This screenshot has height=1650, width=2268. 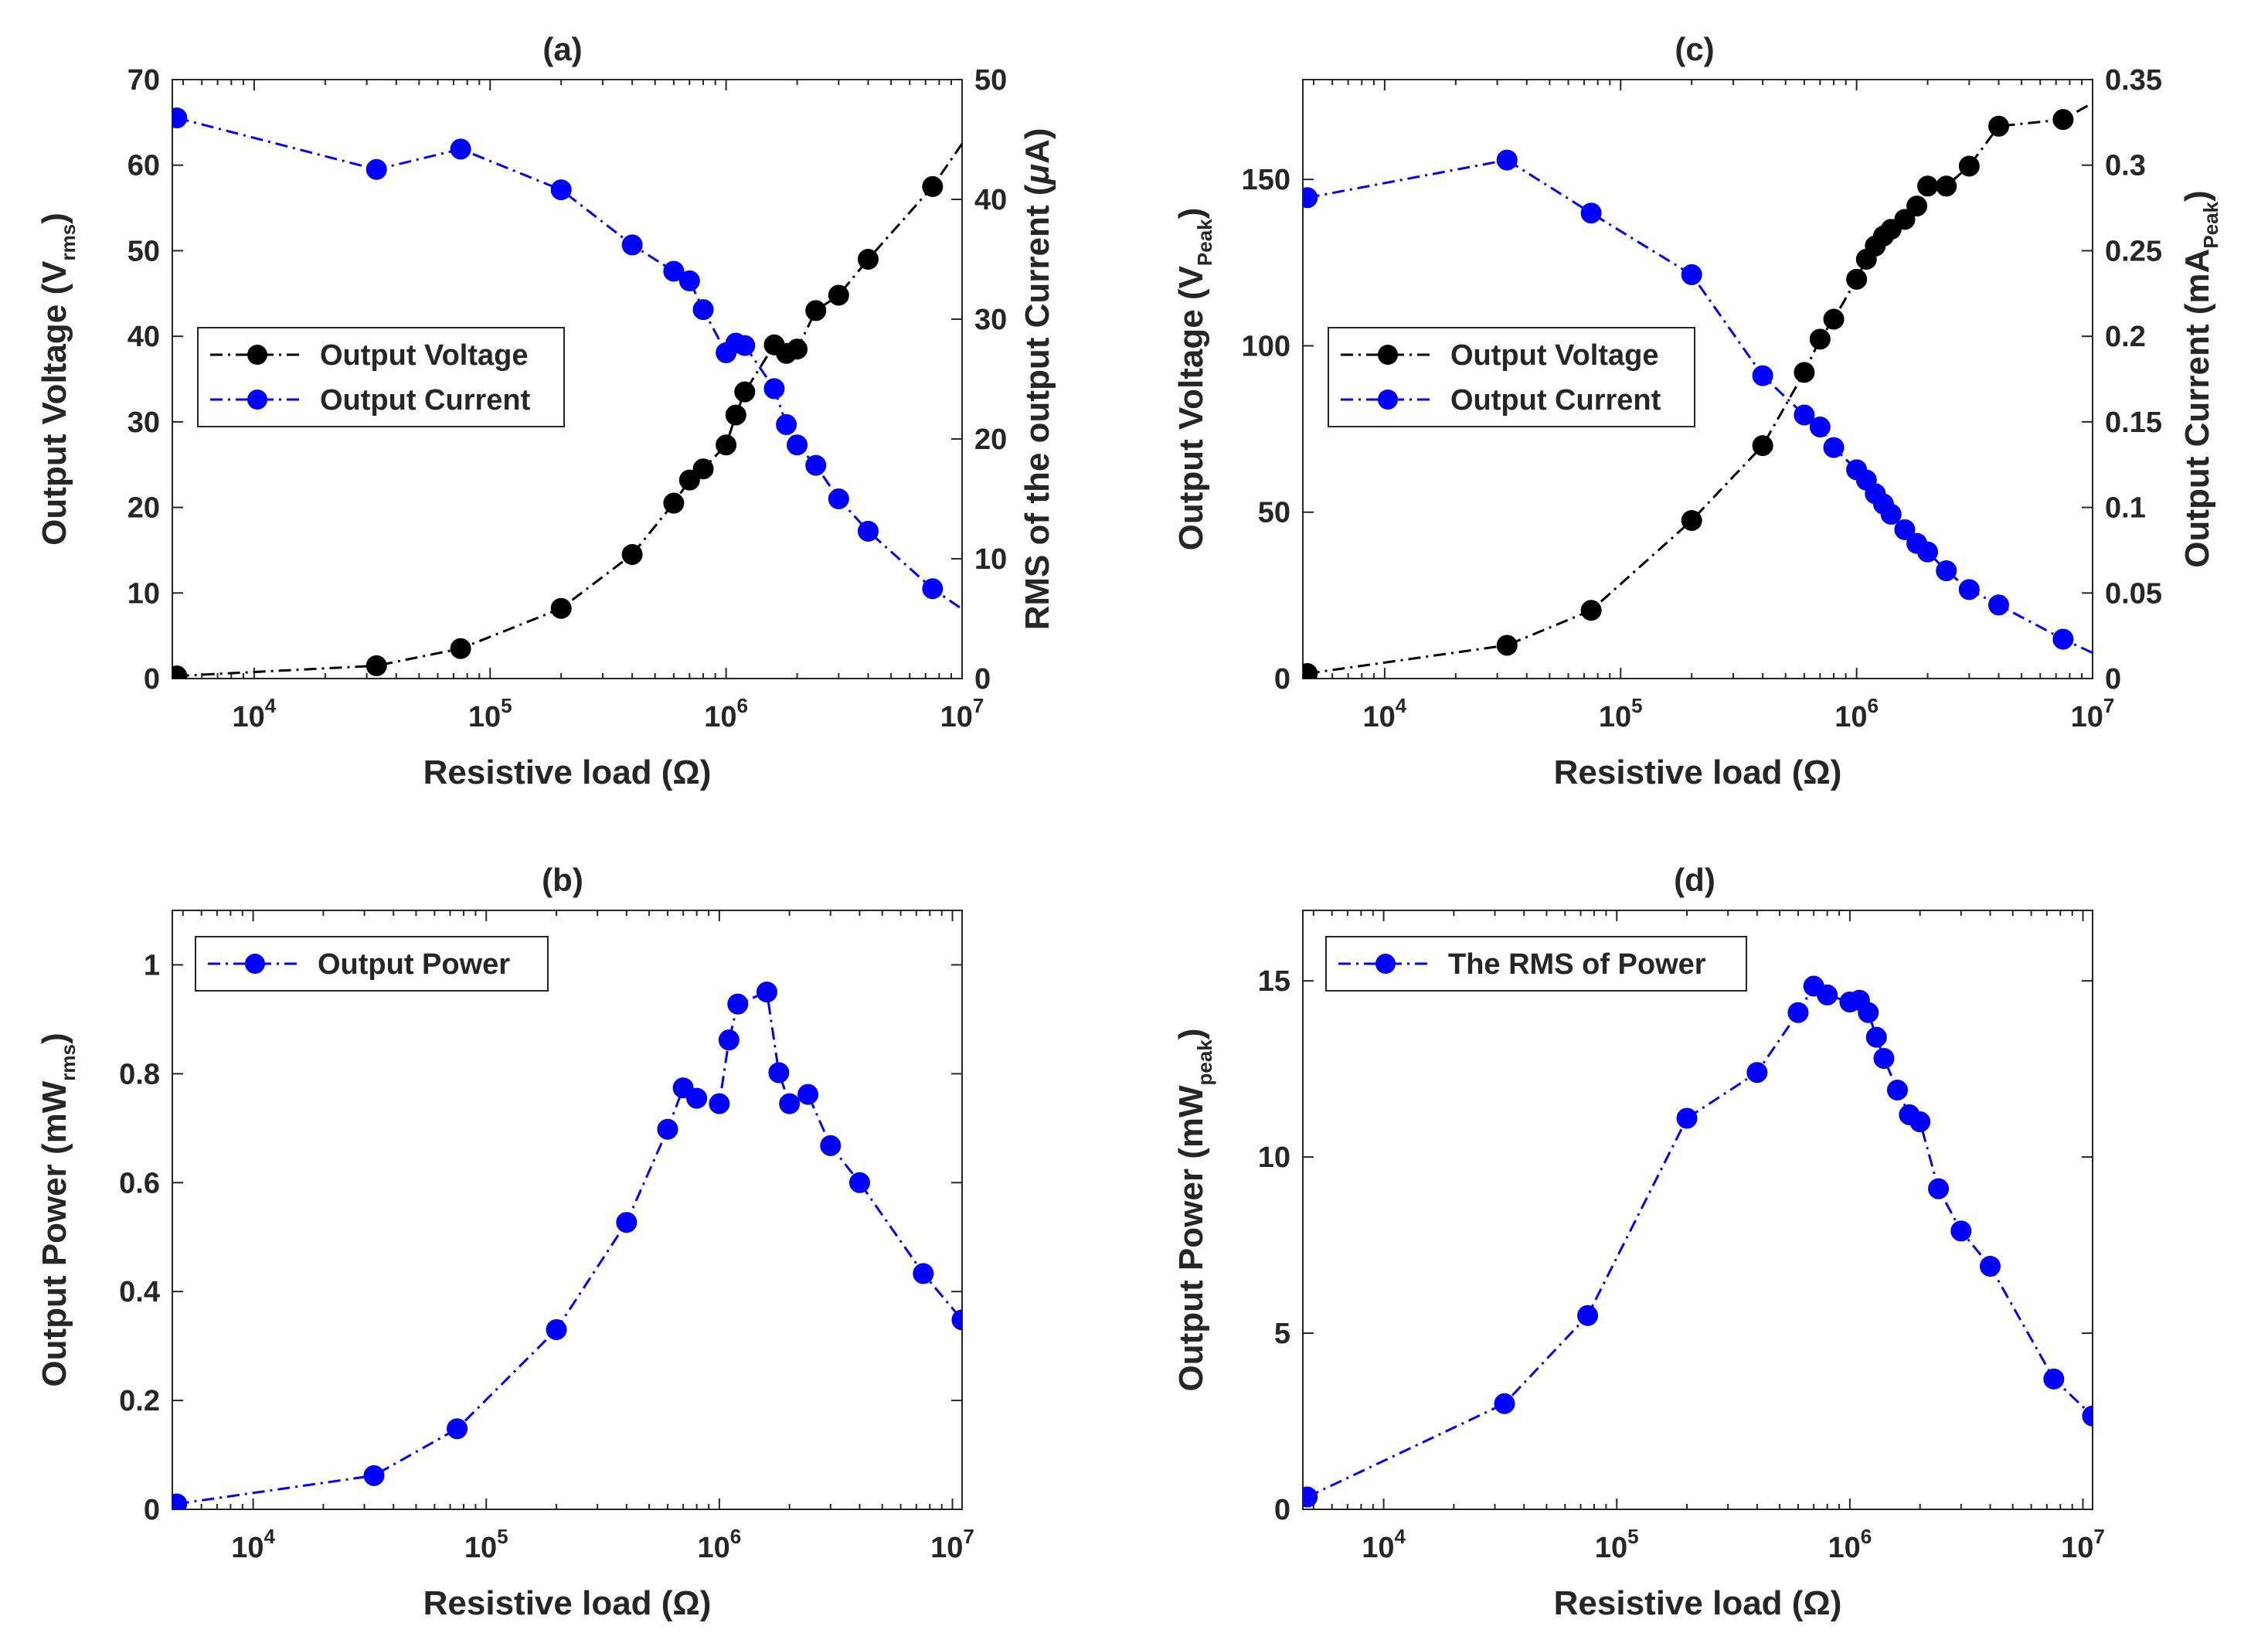 What do you see at coordinates (1037, 379) in the screenshot?
I see `y2-axis-label: RMS of the output Current (μA)` at bounding box center [1037, 379].